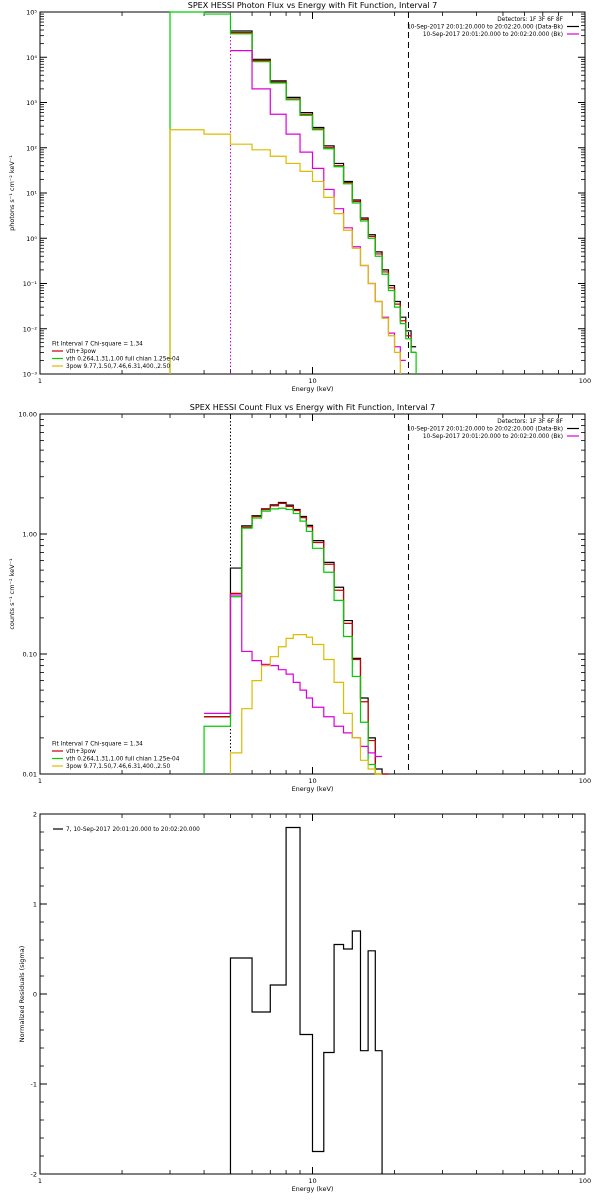 The width and height of the screenshot is (600, 1200). Describe the element at coordinates (35, 905) in the screenshot. I see `y-tick-label: 1` at that location.